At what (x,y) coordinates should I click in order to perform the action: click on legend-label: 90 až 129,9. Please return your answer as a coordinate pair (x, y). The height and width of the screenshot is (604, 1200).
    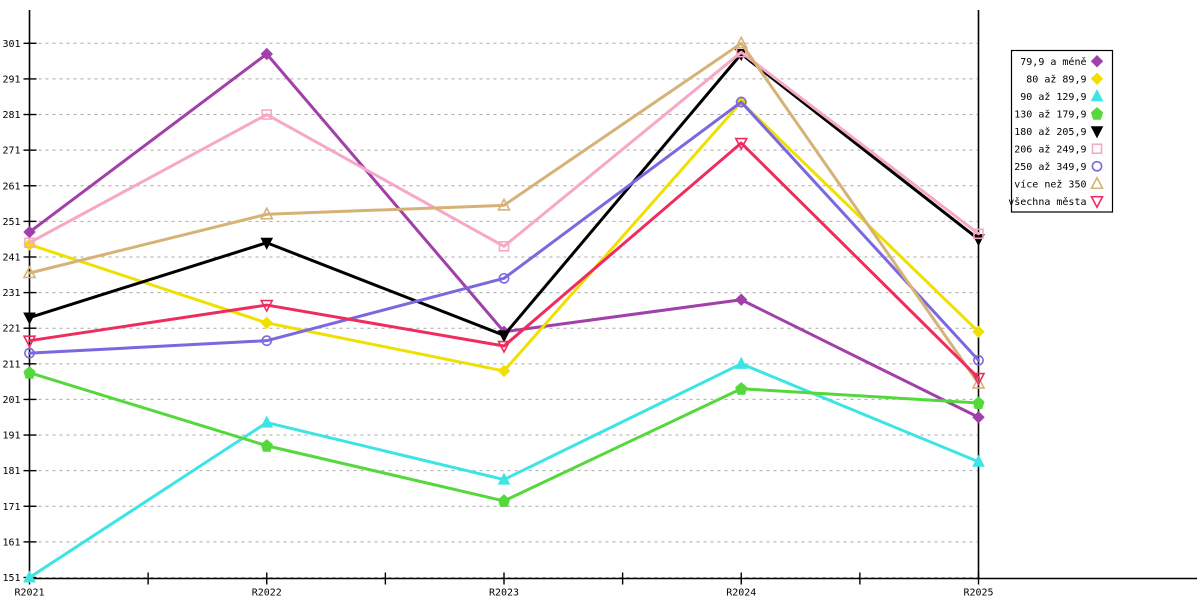
    Looking at the image, I should click on (1053, 97).